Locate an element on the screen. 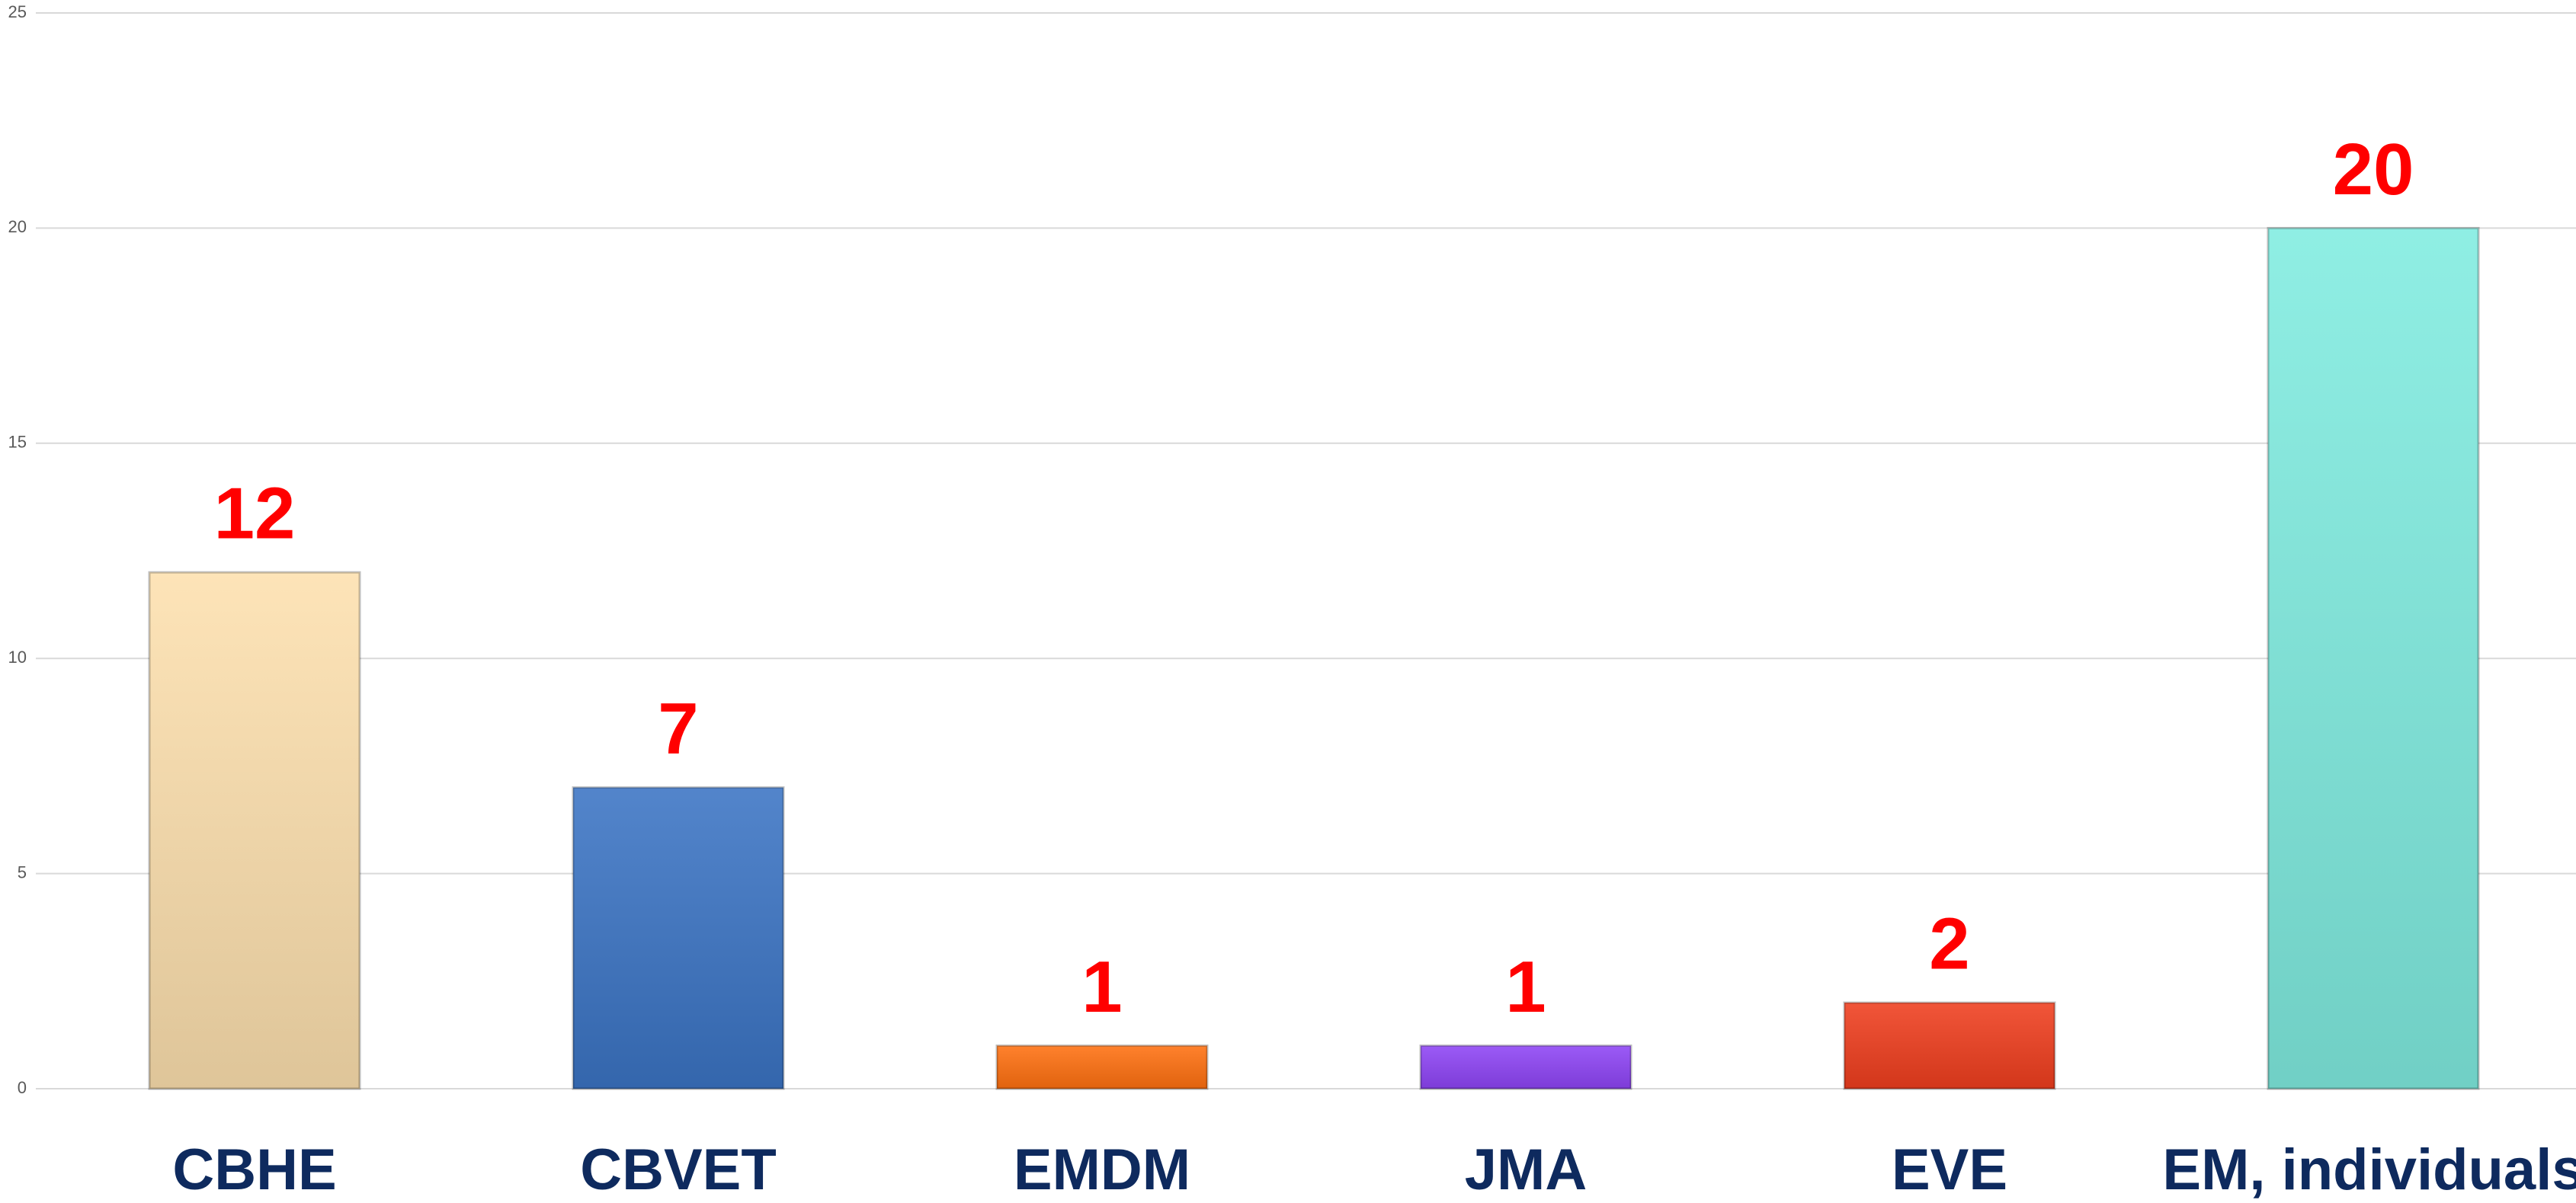 The width and height of the screenshot is (2576, 1203). y-tick-label: 20 is located at coordinates (17, 226).